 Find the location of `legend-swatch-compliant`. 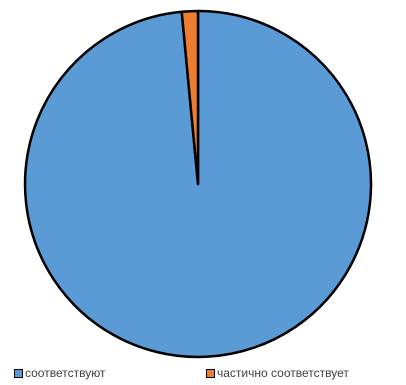

legend-swatch-compliant is located at coordinates (18, 373).